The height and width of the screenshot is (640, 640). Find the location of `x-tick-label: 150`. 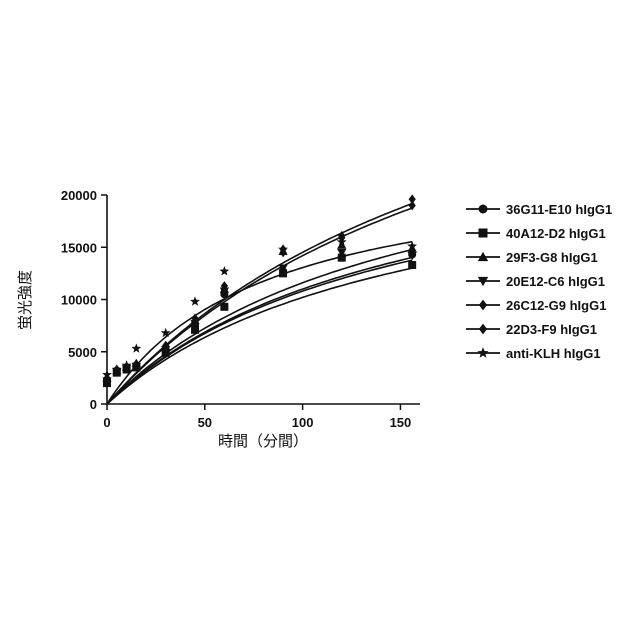

x-tick-label: 150 is located at coordinates (401, 422).